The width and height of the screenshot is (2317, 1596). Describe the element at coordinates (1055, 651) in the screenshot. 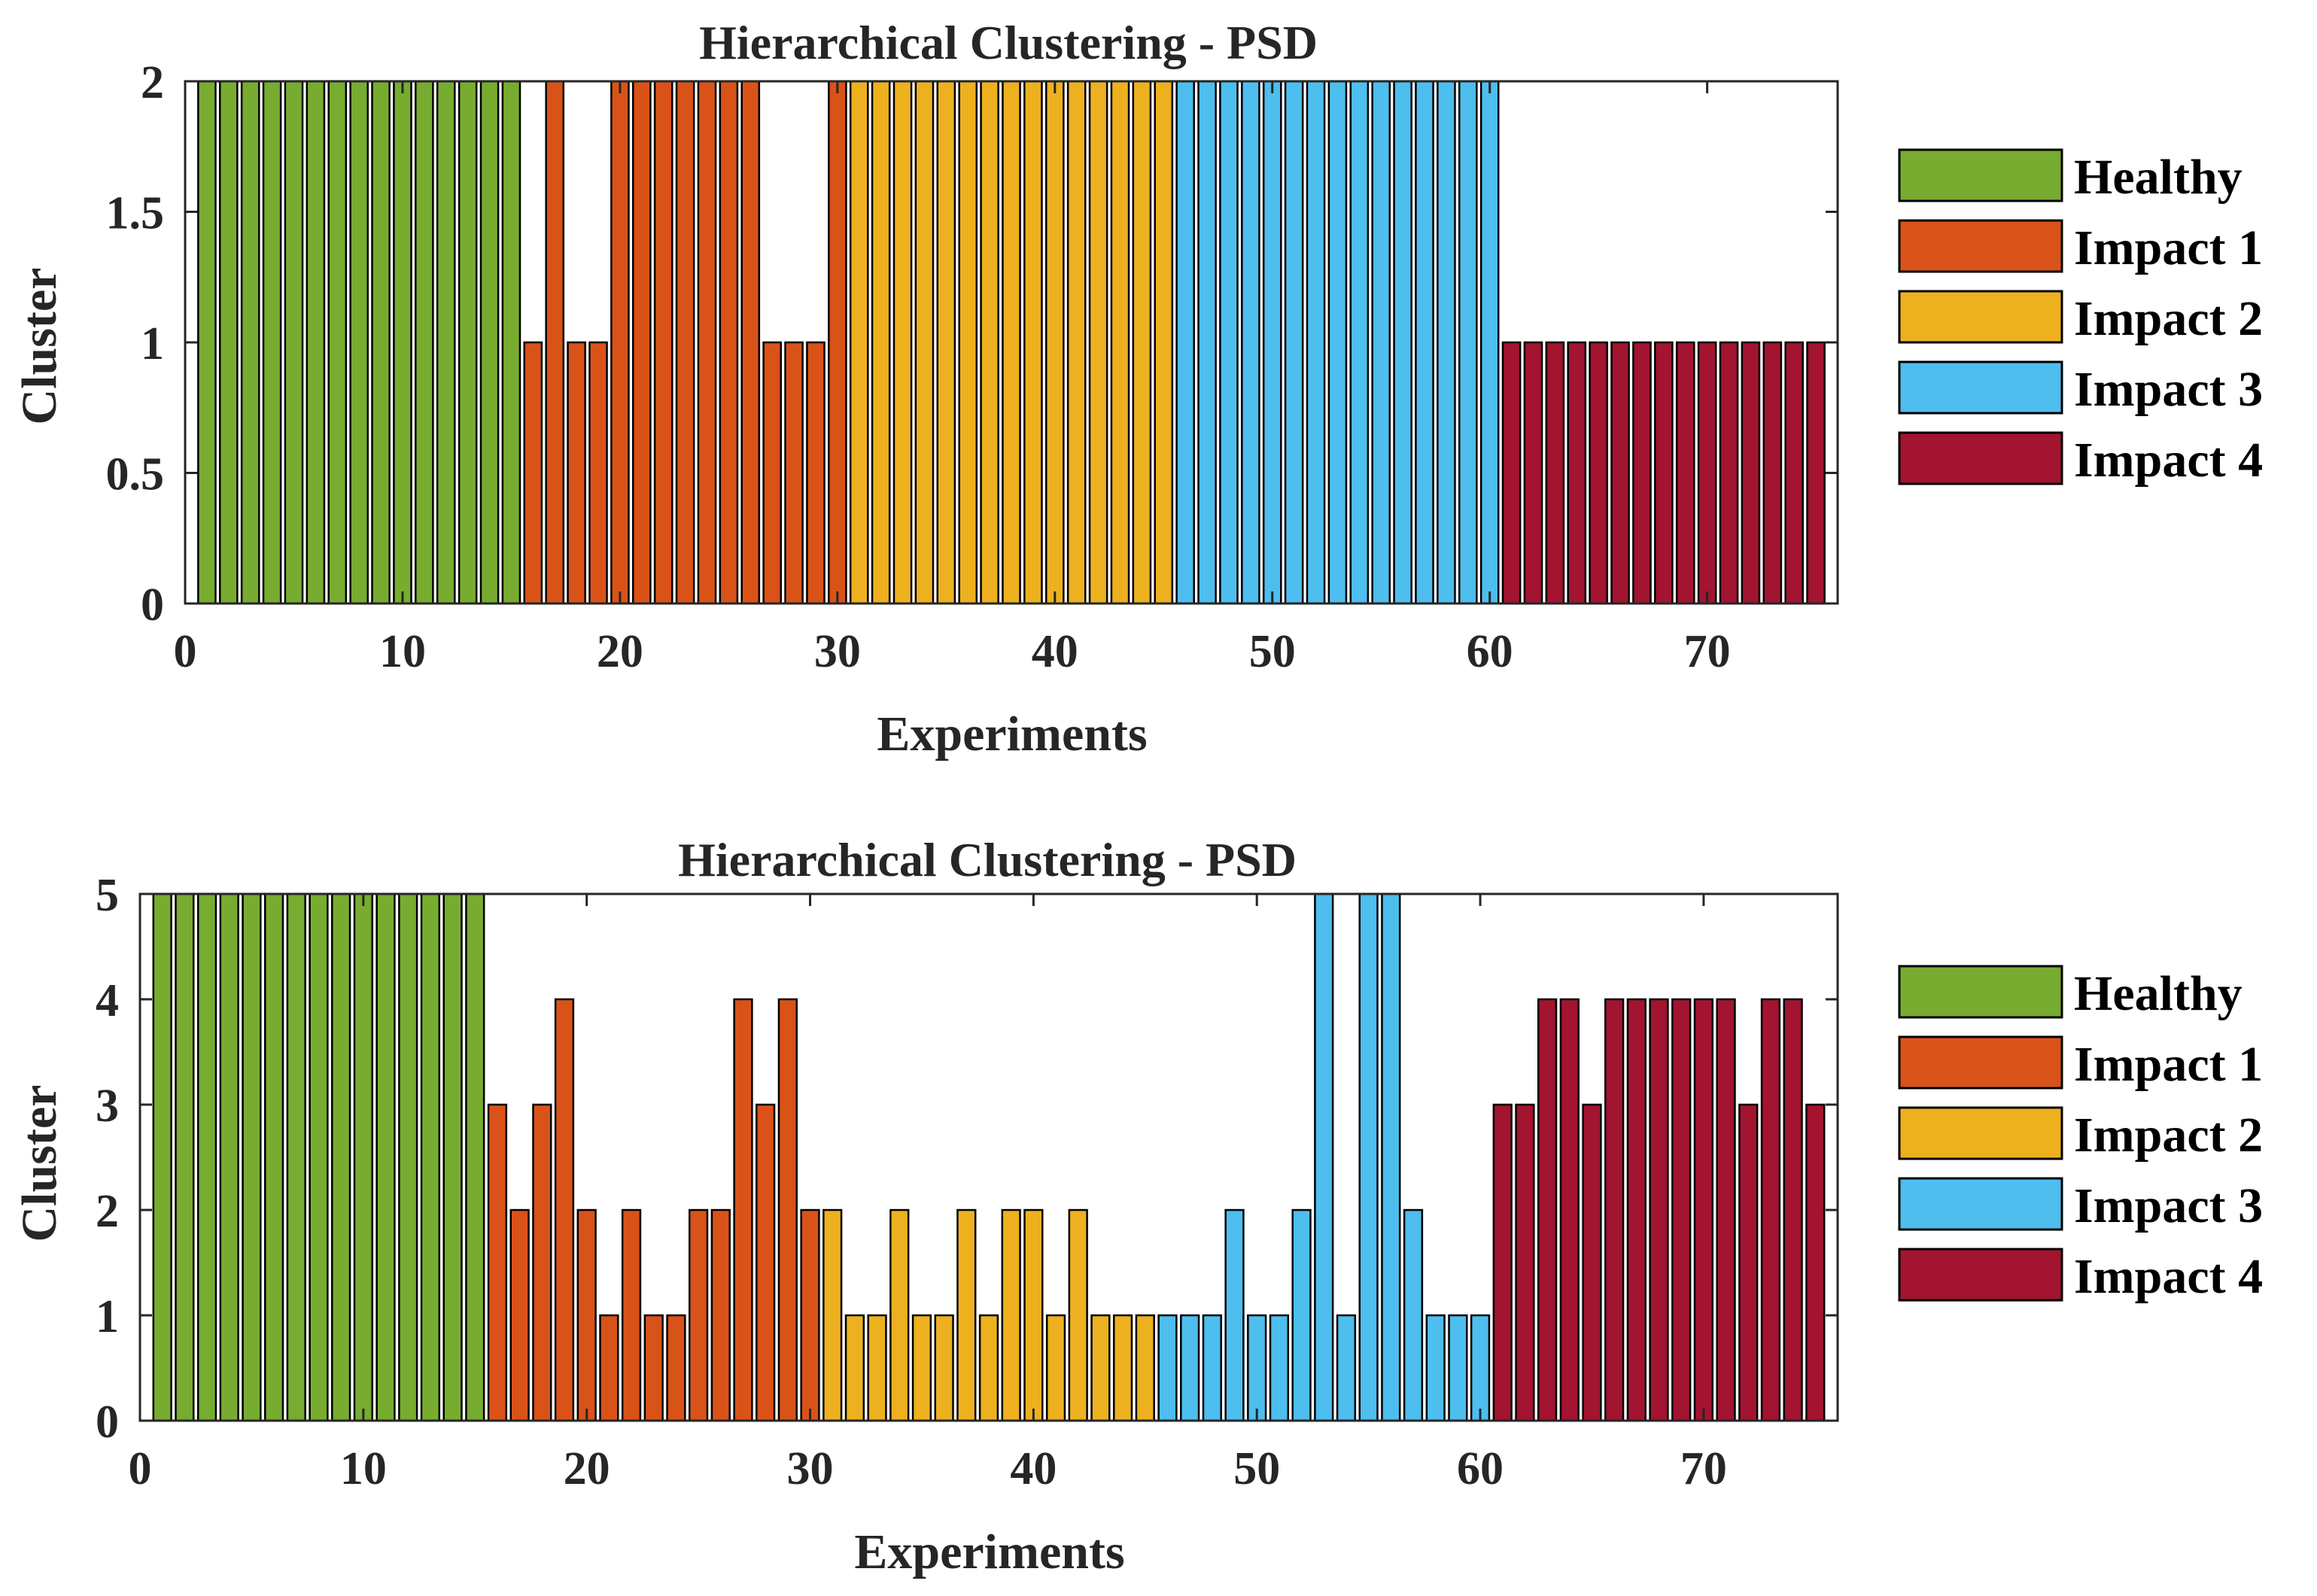

I see `chart-top-xtick-label-40: 40` at that location.